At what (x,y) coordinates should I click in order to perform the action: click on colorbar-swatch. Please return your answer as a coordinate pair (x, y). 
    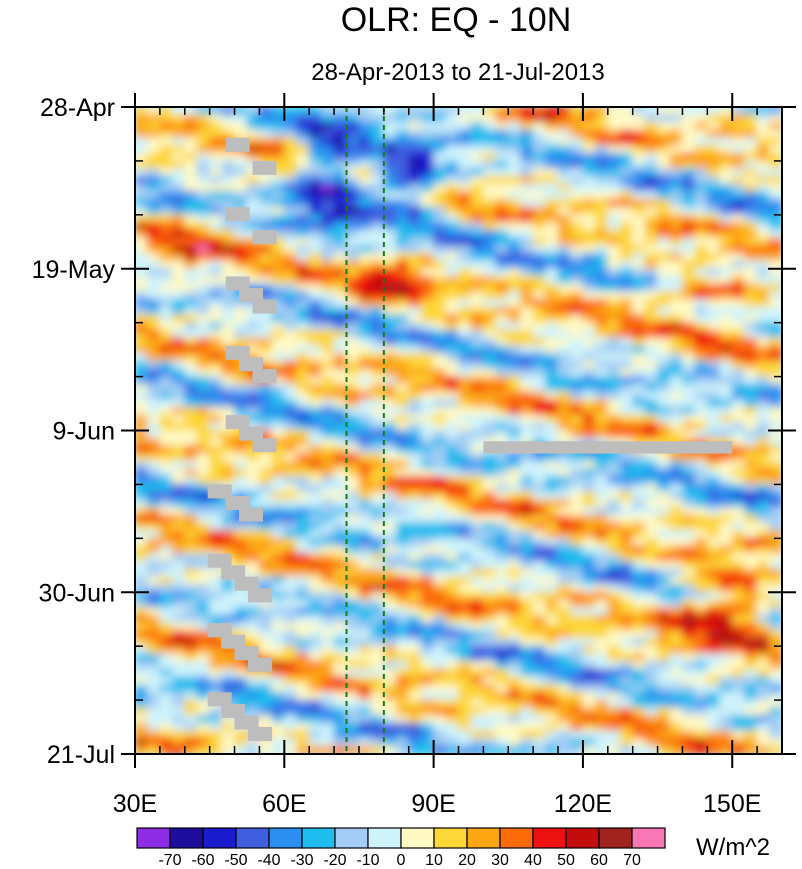
    Looking at the image, I should click on (549, 838).